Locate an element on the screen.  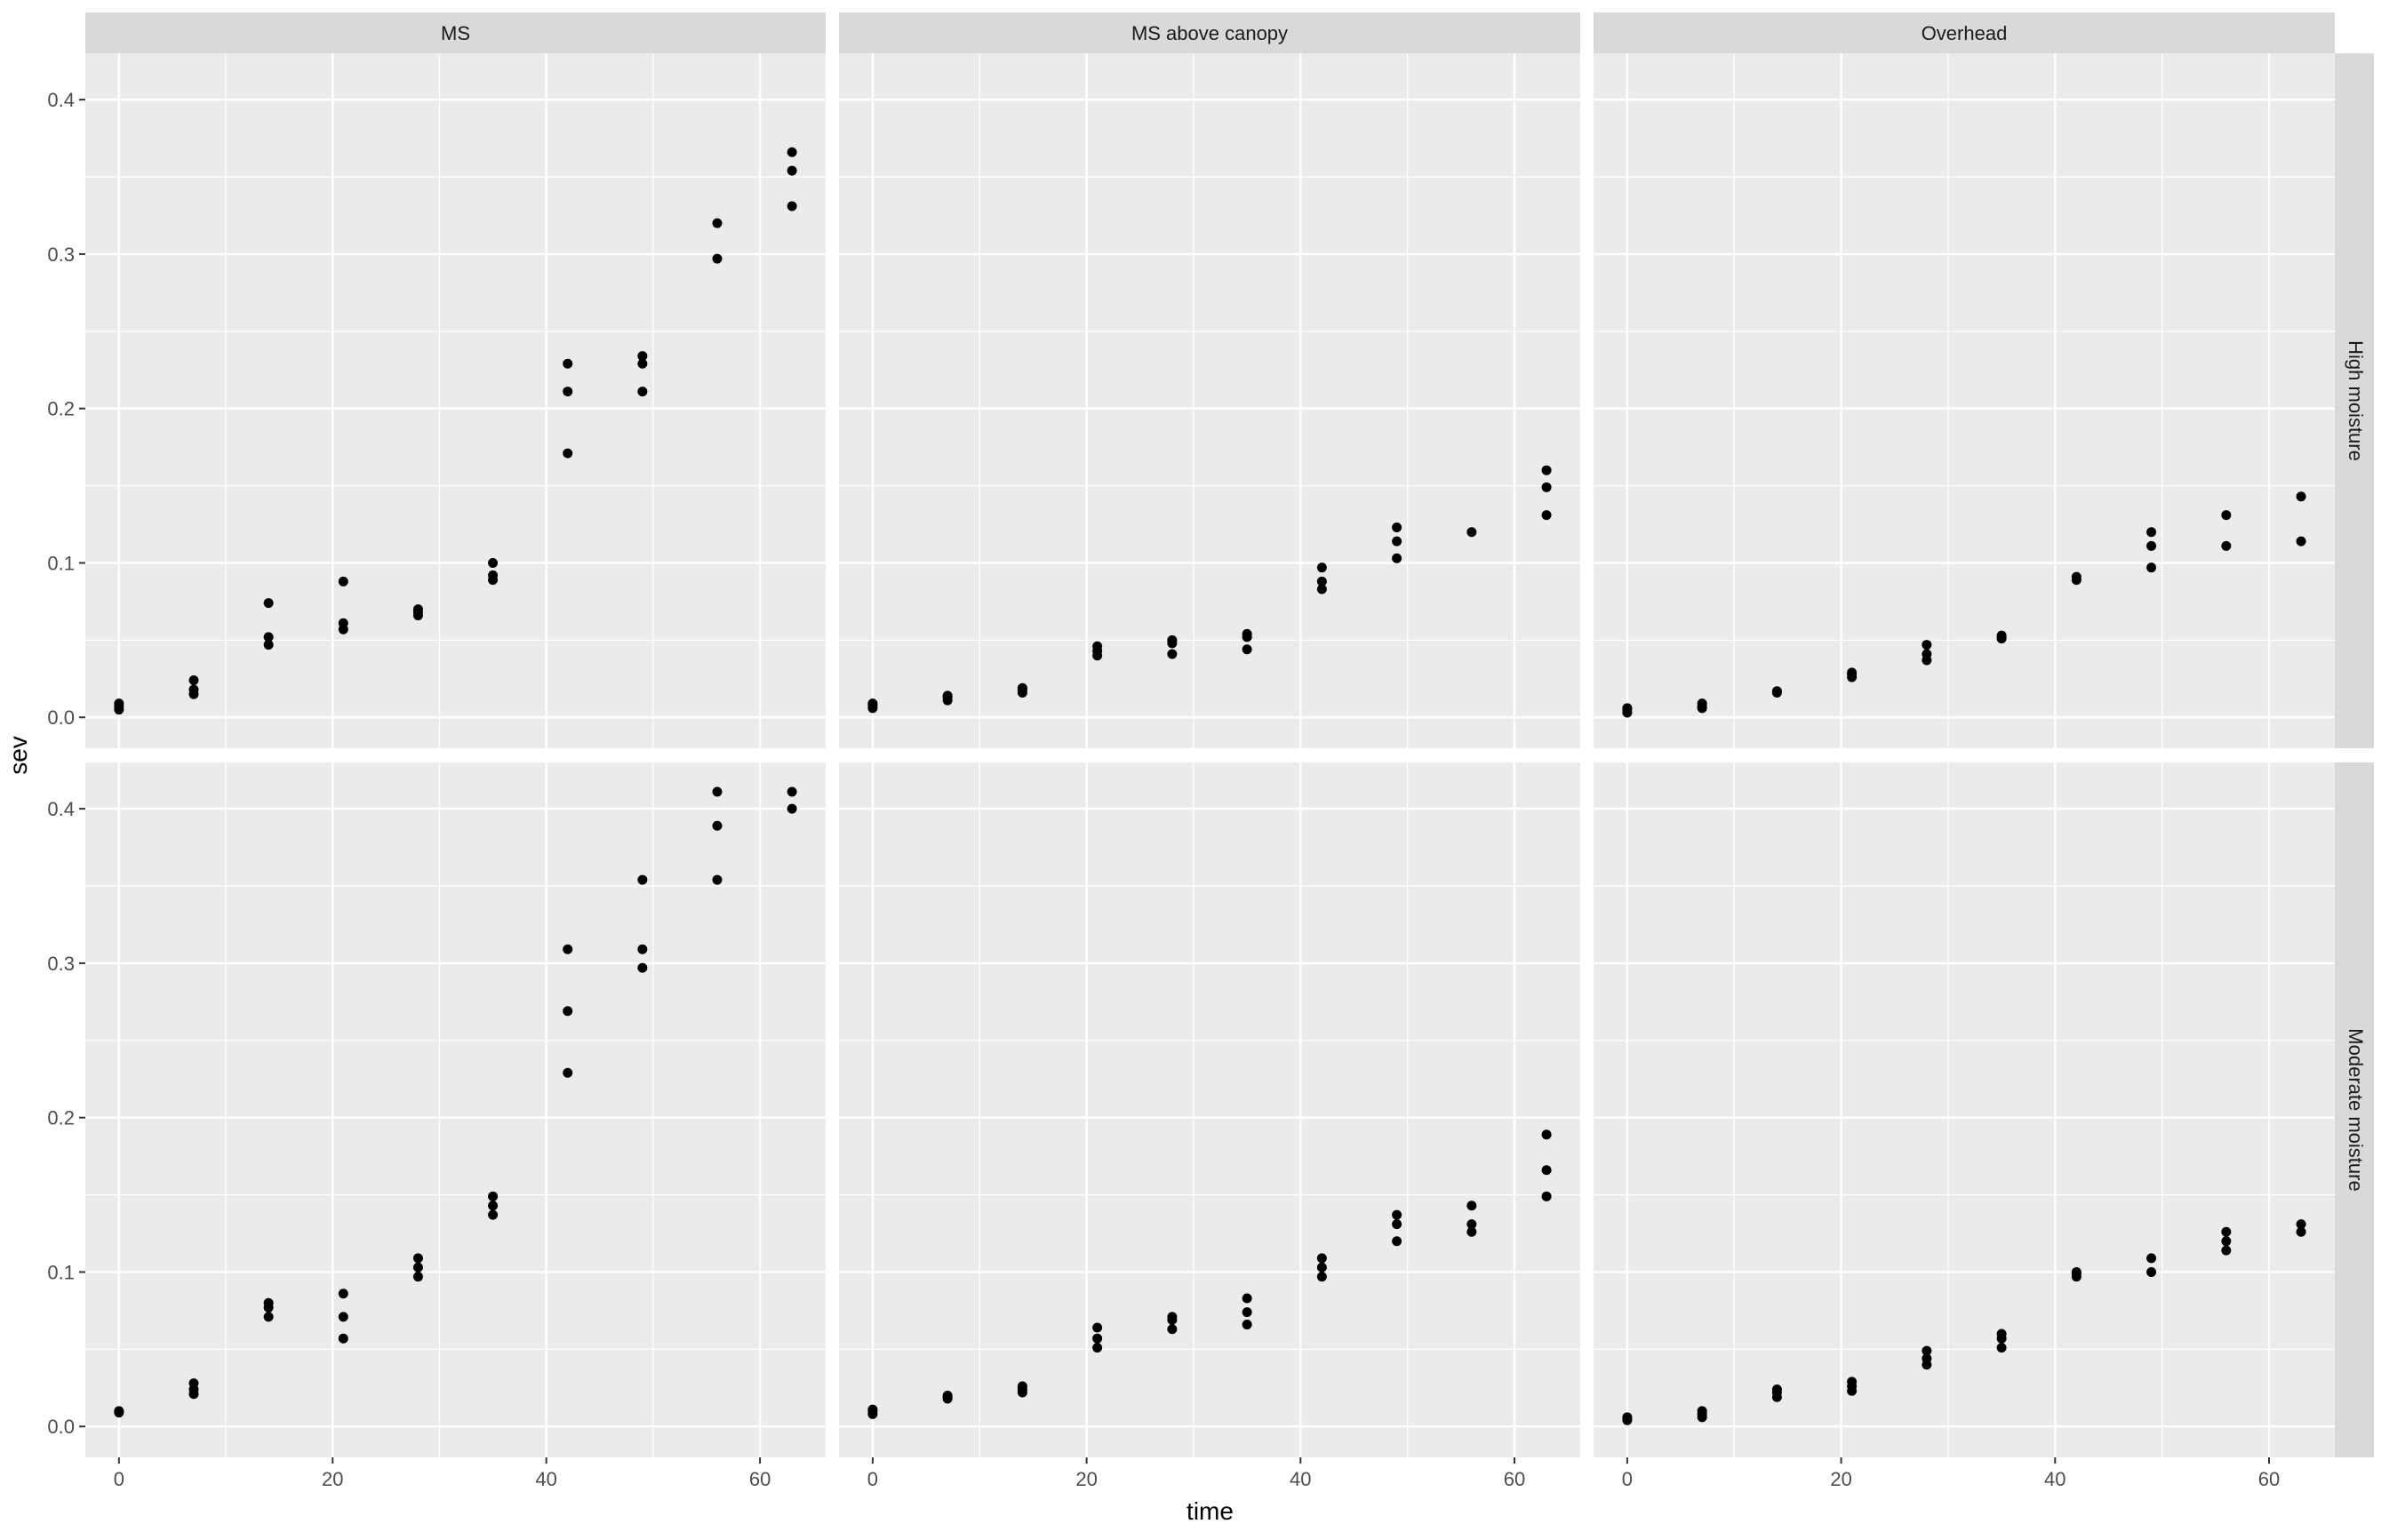
strip-label-overhead: Overhead is located at coordinates (1965, 33).